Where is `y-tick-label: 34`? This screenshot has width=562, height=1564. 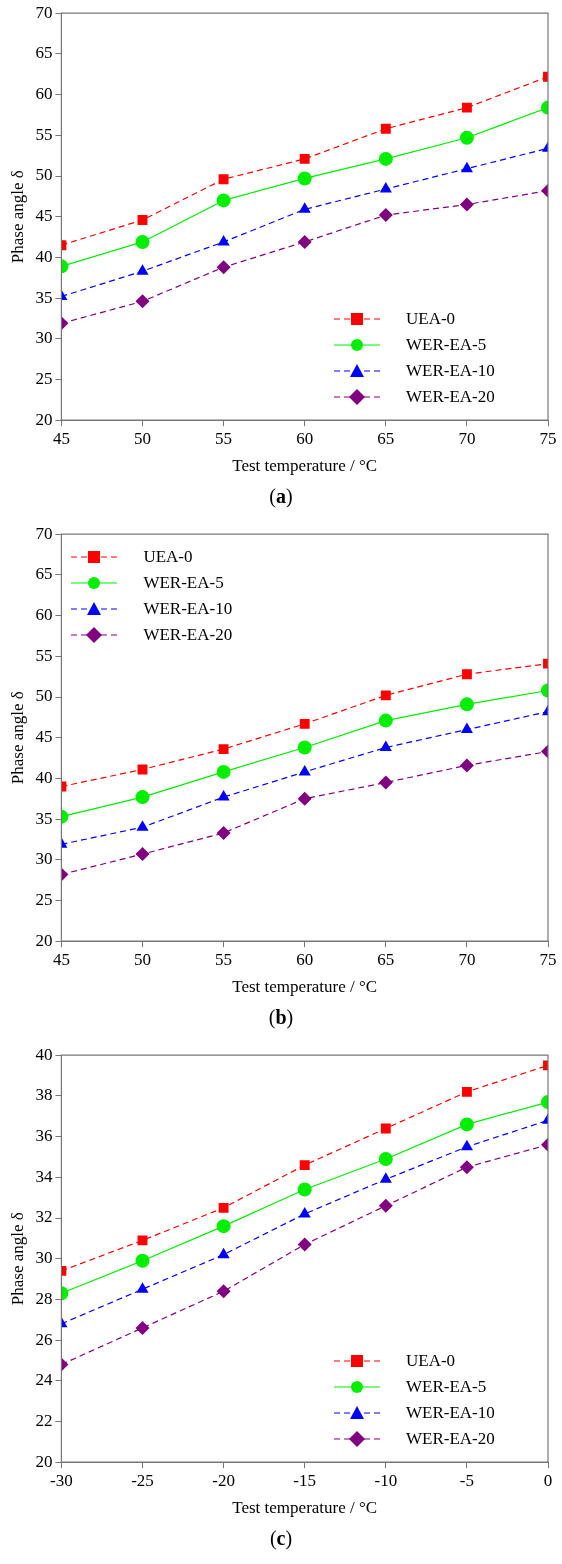
y-tick-label: 34 is located at coordinates (44, 1176).